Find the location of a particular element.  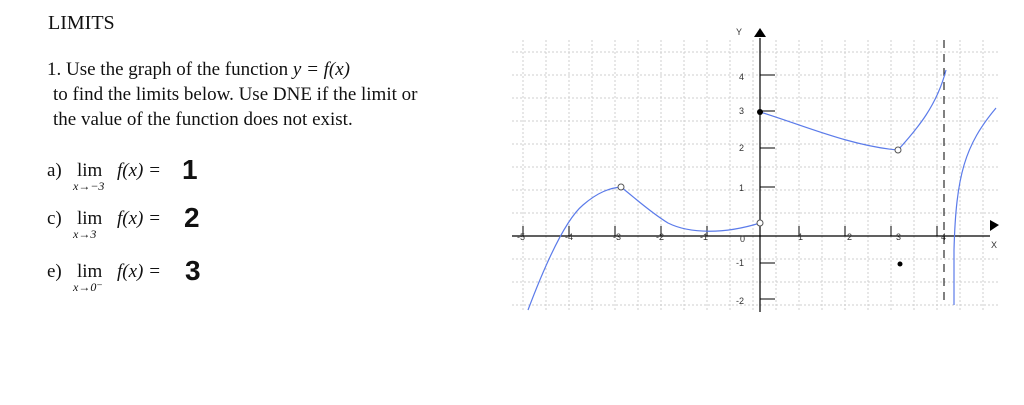

function-expression: y = f(x) is located at coordinates (321, 69).